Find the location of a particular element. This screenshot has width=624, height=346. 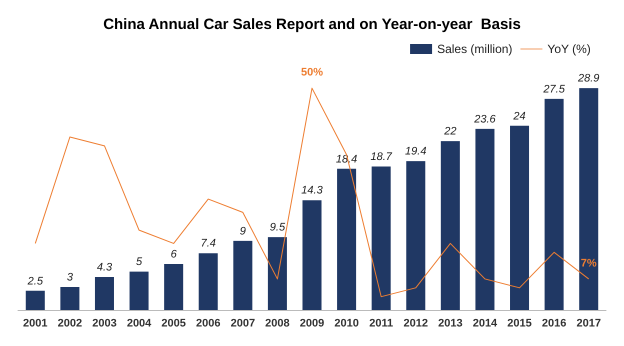

x-tick-label: 2005 is located at coordinates (173, 324).